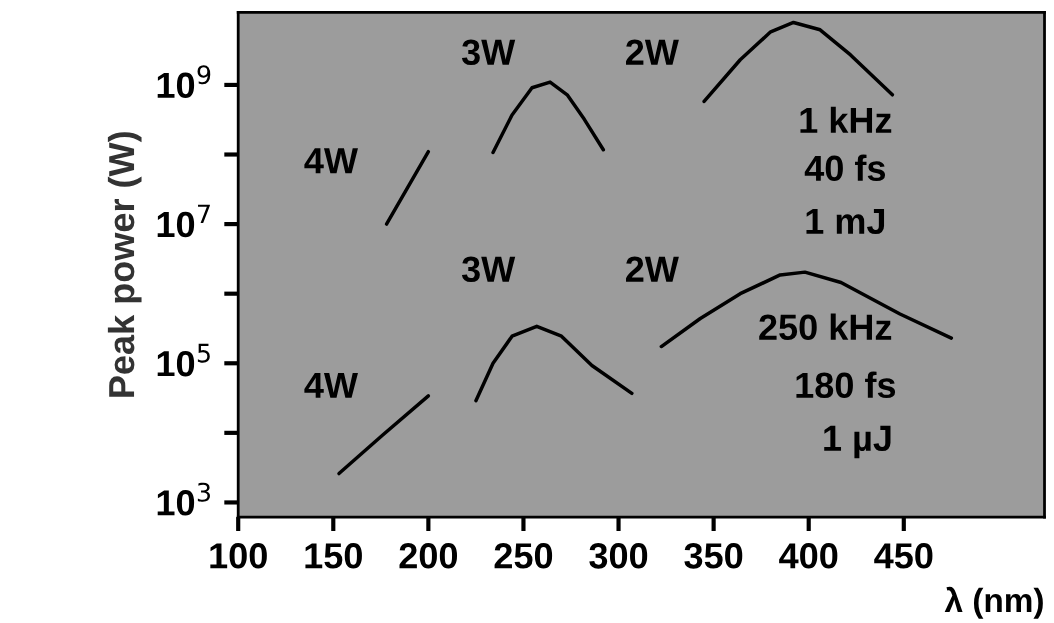 This screenshot has width=1054, height=623. What do you see at coordinates (333, 556) in the screenshot?
I see `x-tick-label: 150` at bounding box center [333, 556].